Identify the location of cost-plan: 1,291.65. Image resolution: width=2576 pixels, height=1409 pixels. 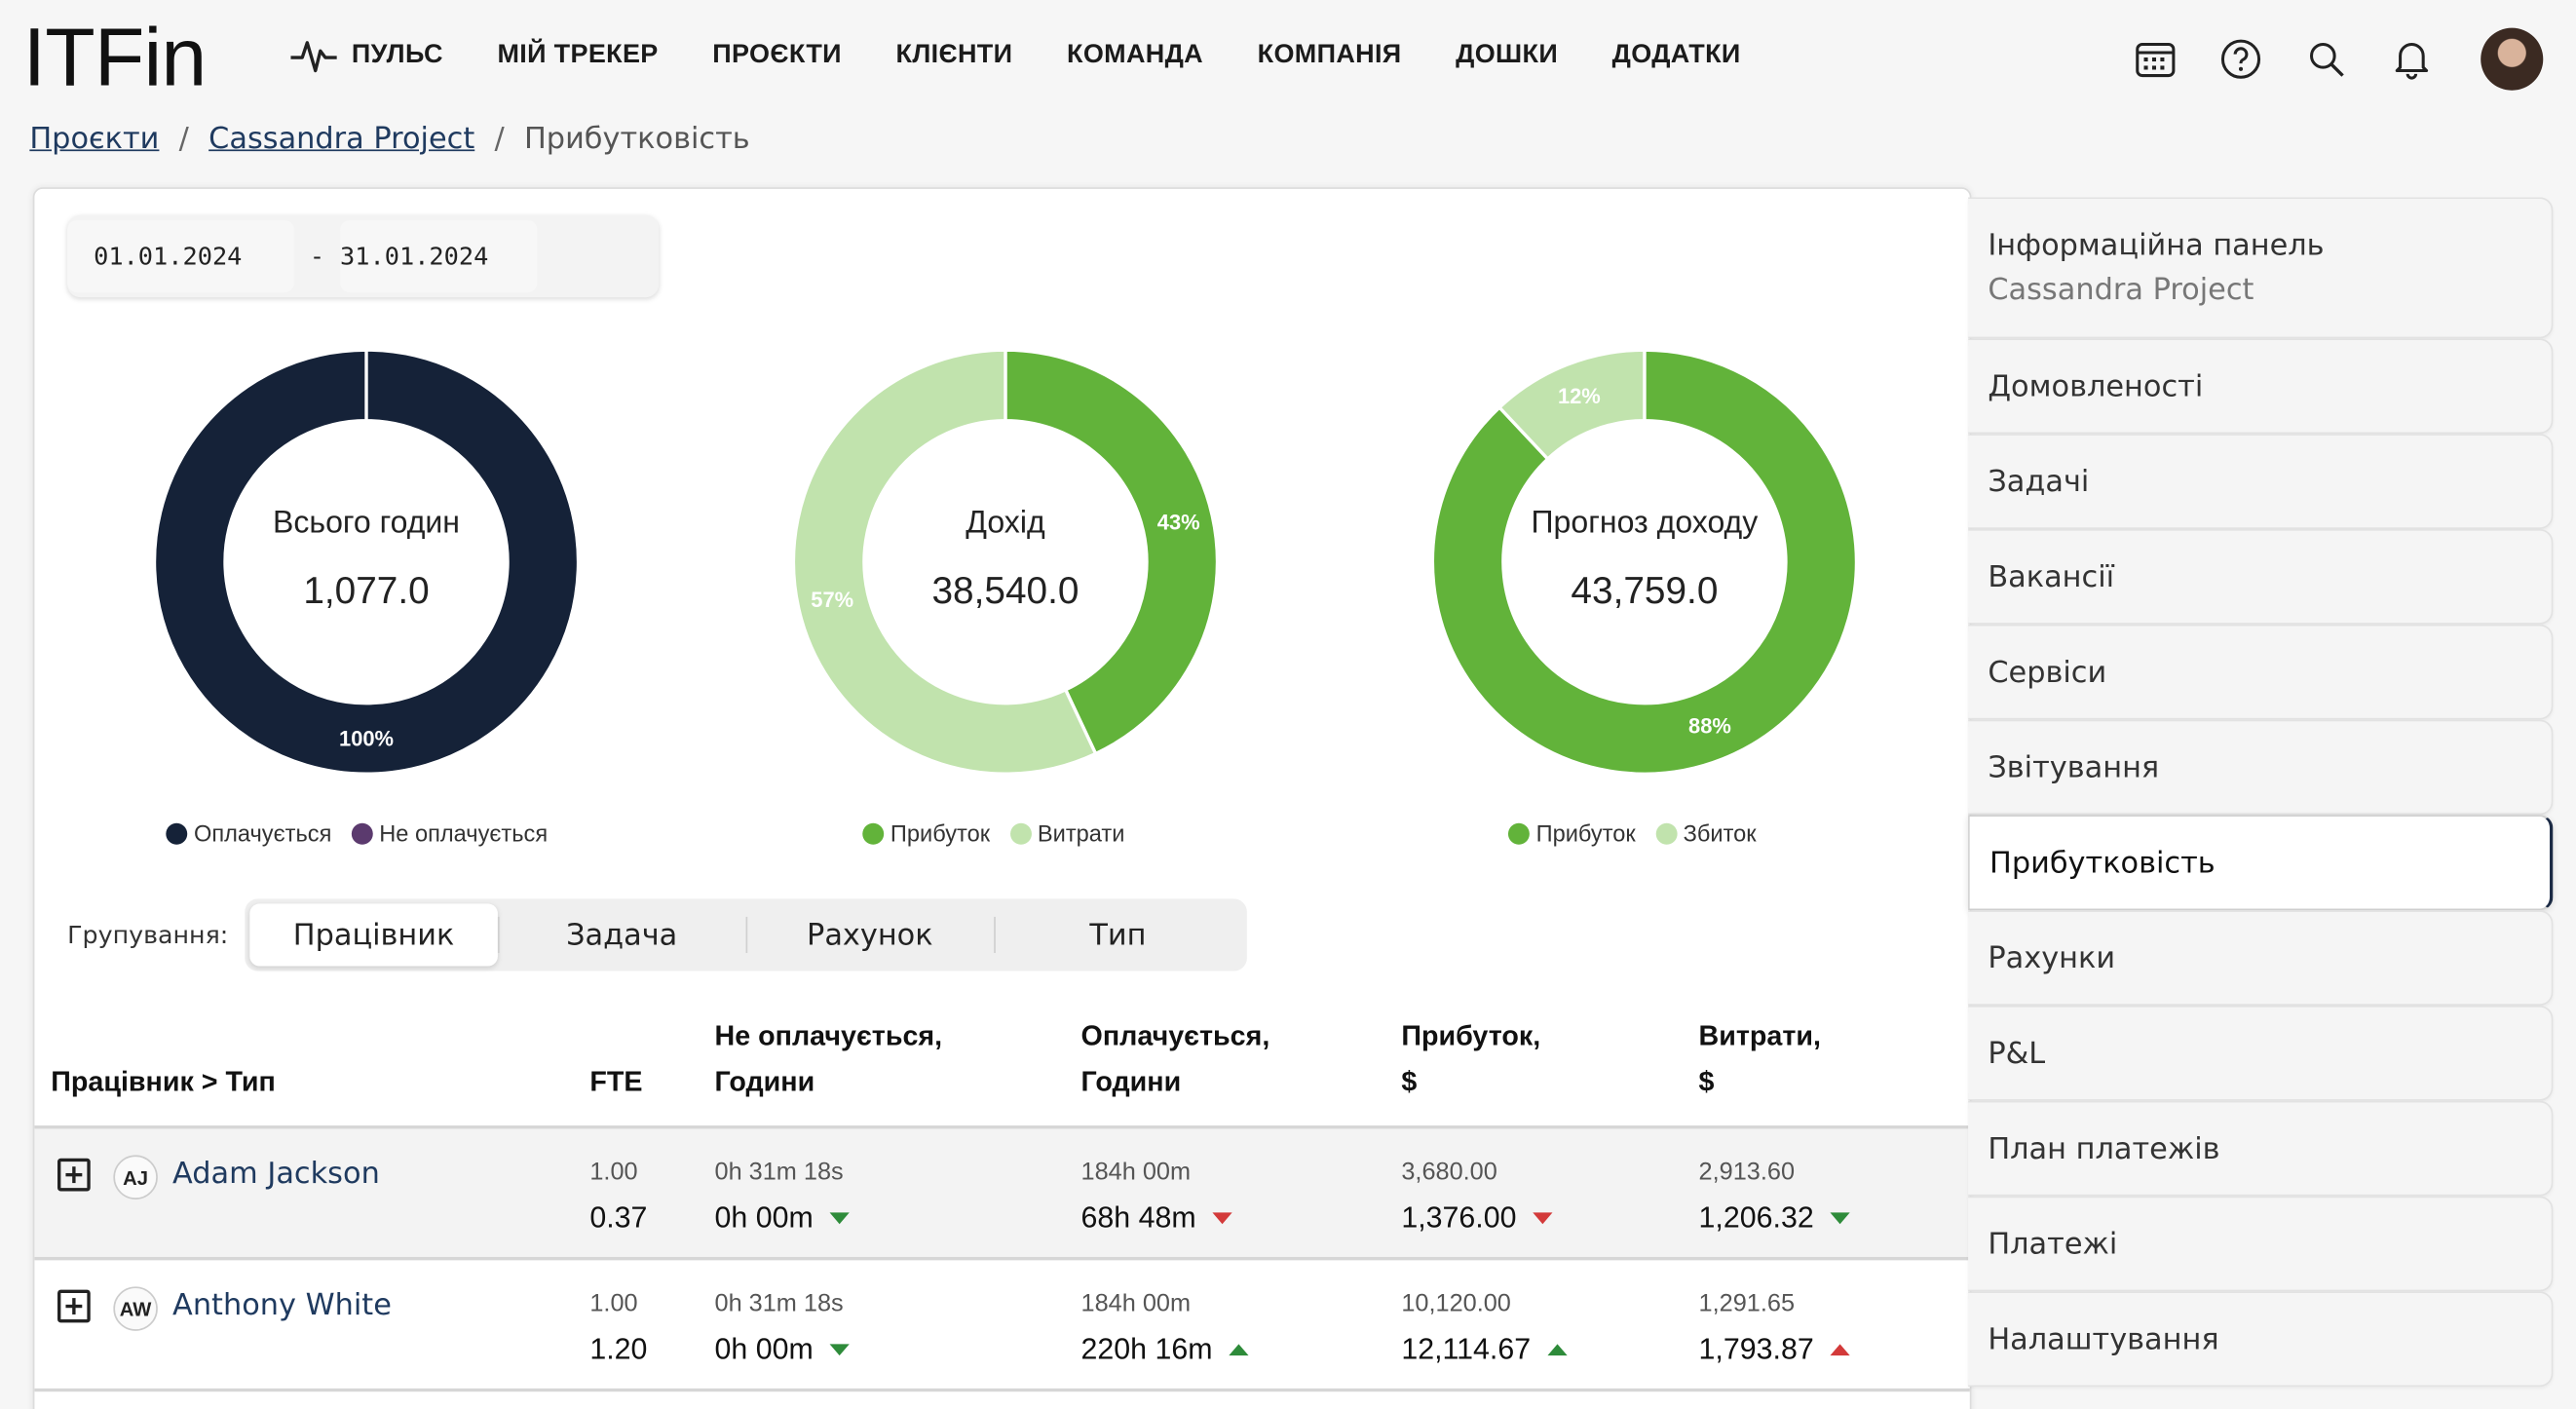
(1747, 1303).